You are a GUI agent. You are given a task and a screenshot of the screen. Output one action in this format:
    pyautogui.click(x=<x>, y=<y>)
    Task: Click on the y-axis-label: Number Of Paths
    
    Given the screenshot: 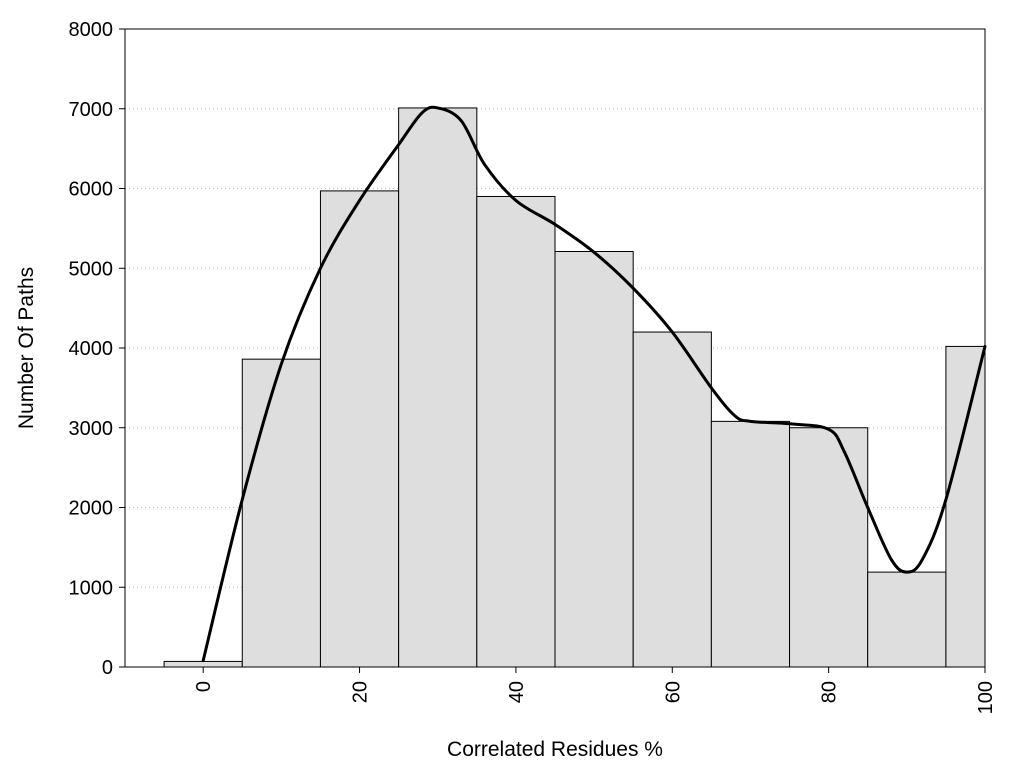 What is the action you would take?
    pyautogui.click(x=26, y=348)
    